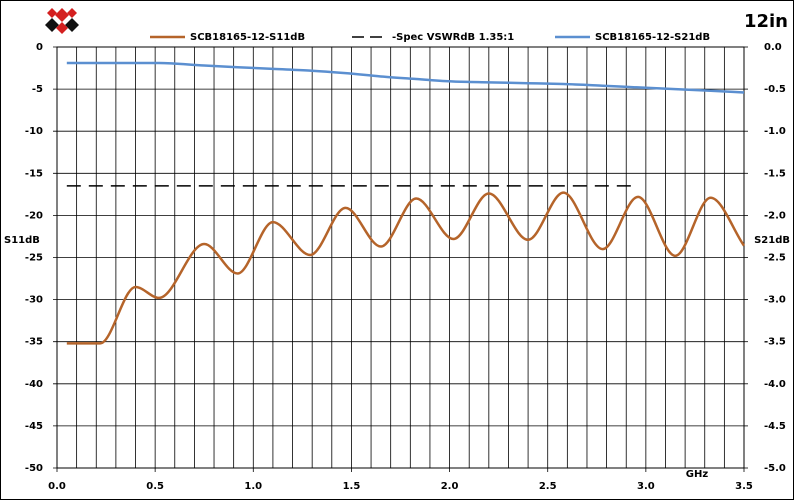 This screenshot has width=794, height=500. What do you see at coordinates (646, 486) in the screenshot?
I see `x-tick-label: 3.0` at bounding box center [646, 486].